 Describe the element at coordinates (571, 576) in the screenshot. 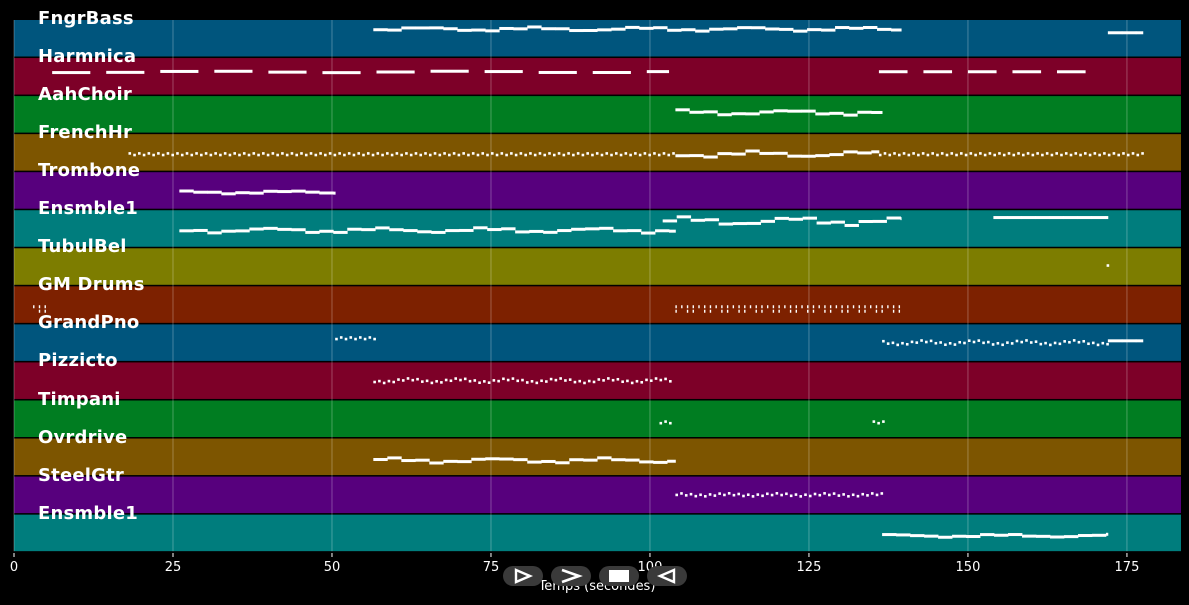

I see `forward-button` at that location.